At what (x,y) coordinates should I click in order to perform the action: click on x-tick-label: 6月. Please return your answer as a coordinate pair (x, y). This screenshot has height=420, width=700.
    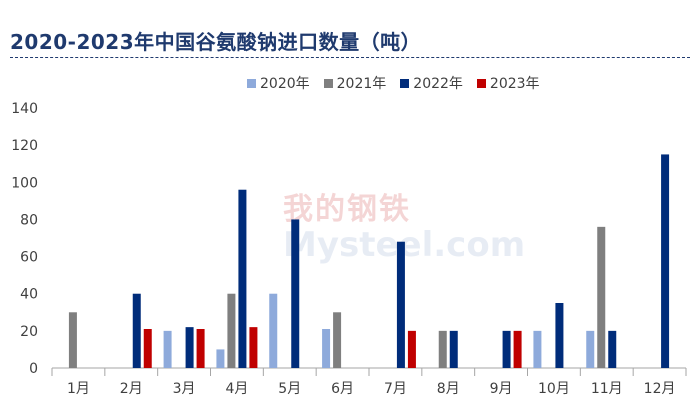
    Looking at the image, I should click on (342, 389).